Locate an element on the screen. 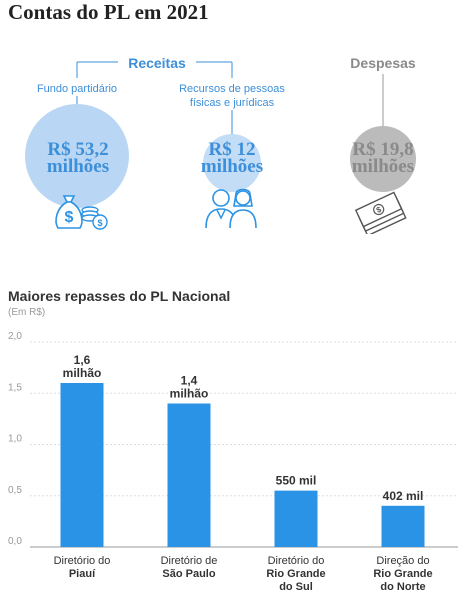  recursos-label-line2: físicas e jurídicas is located at coordinates (232, 103).